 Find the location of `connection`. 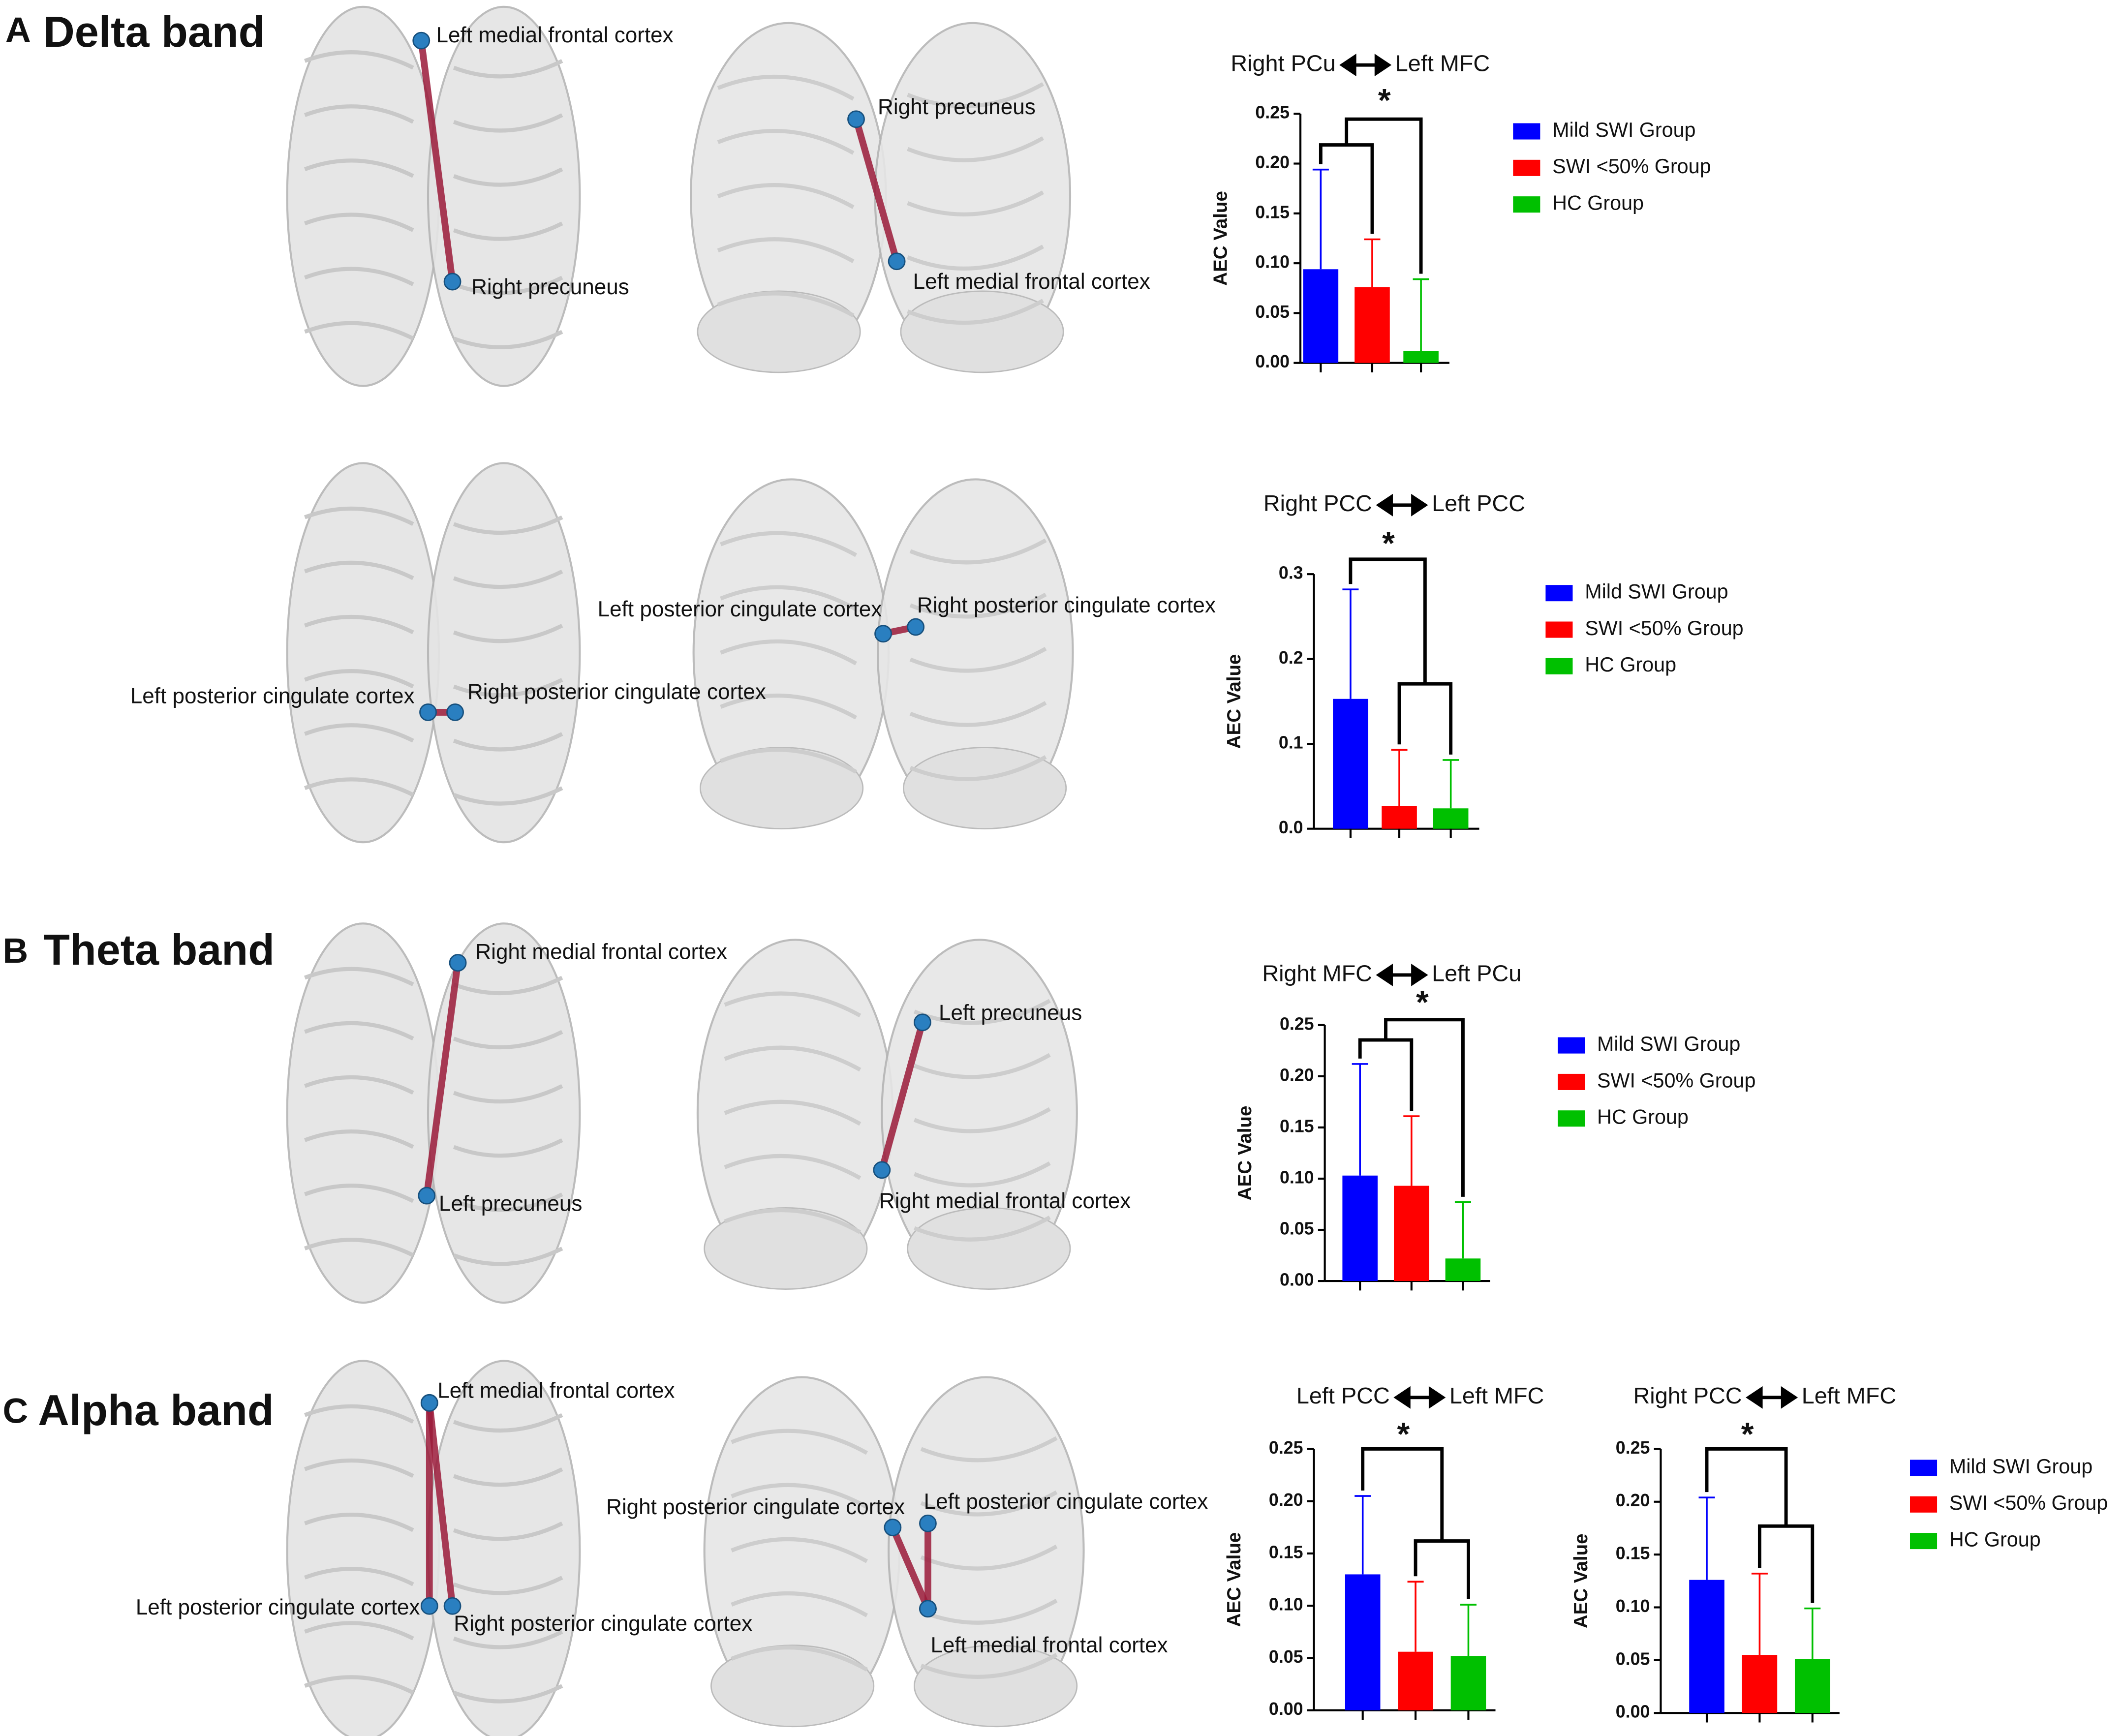

connection is located at coordinates (442, 1079).